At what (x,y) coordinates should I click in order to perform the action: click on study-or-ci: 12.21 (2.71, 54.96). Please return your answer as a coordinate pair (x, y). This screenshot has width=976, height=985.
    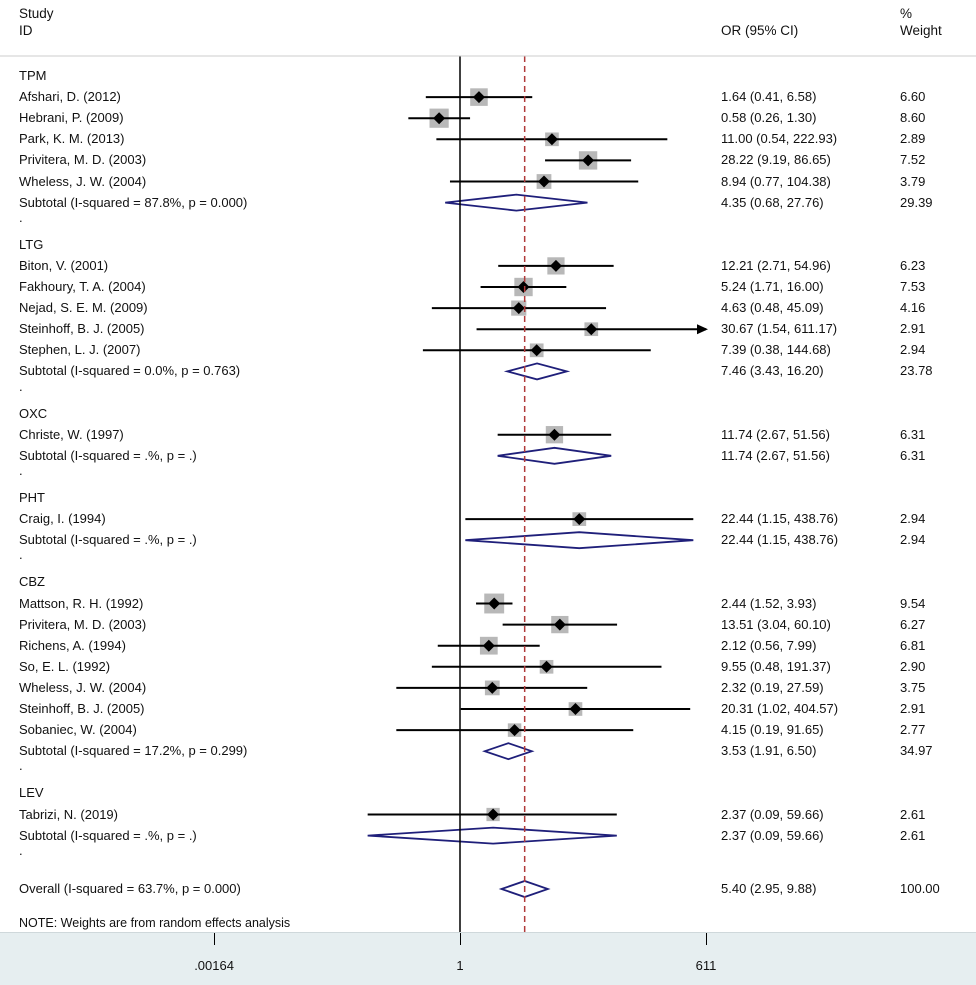
    Looking at the image, I should click on (776, 265).